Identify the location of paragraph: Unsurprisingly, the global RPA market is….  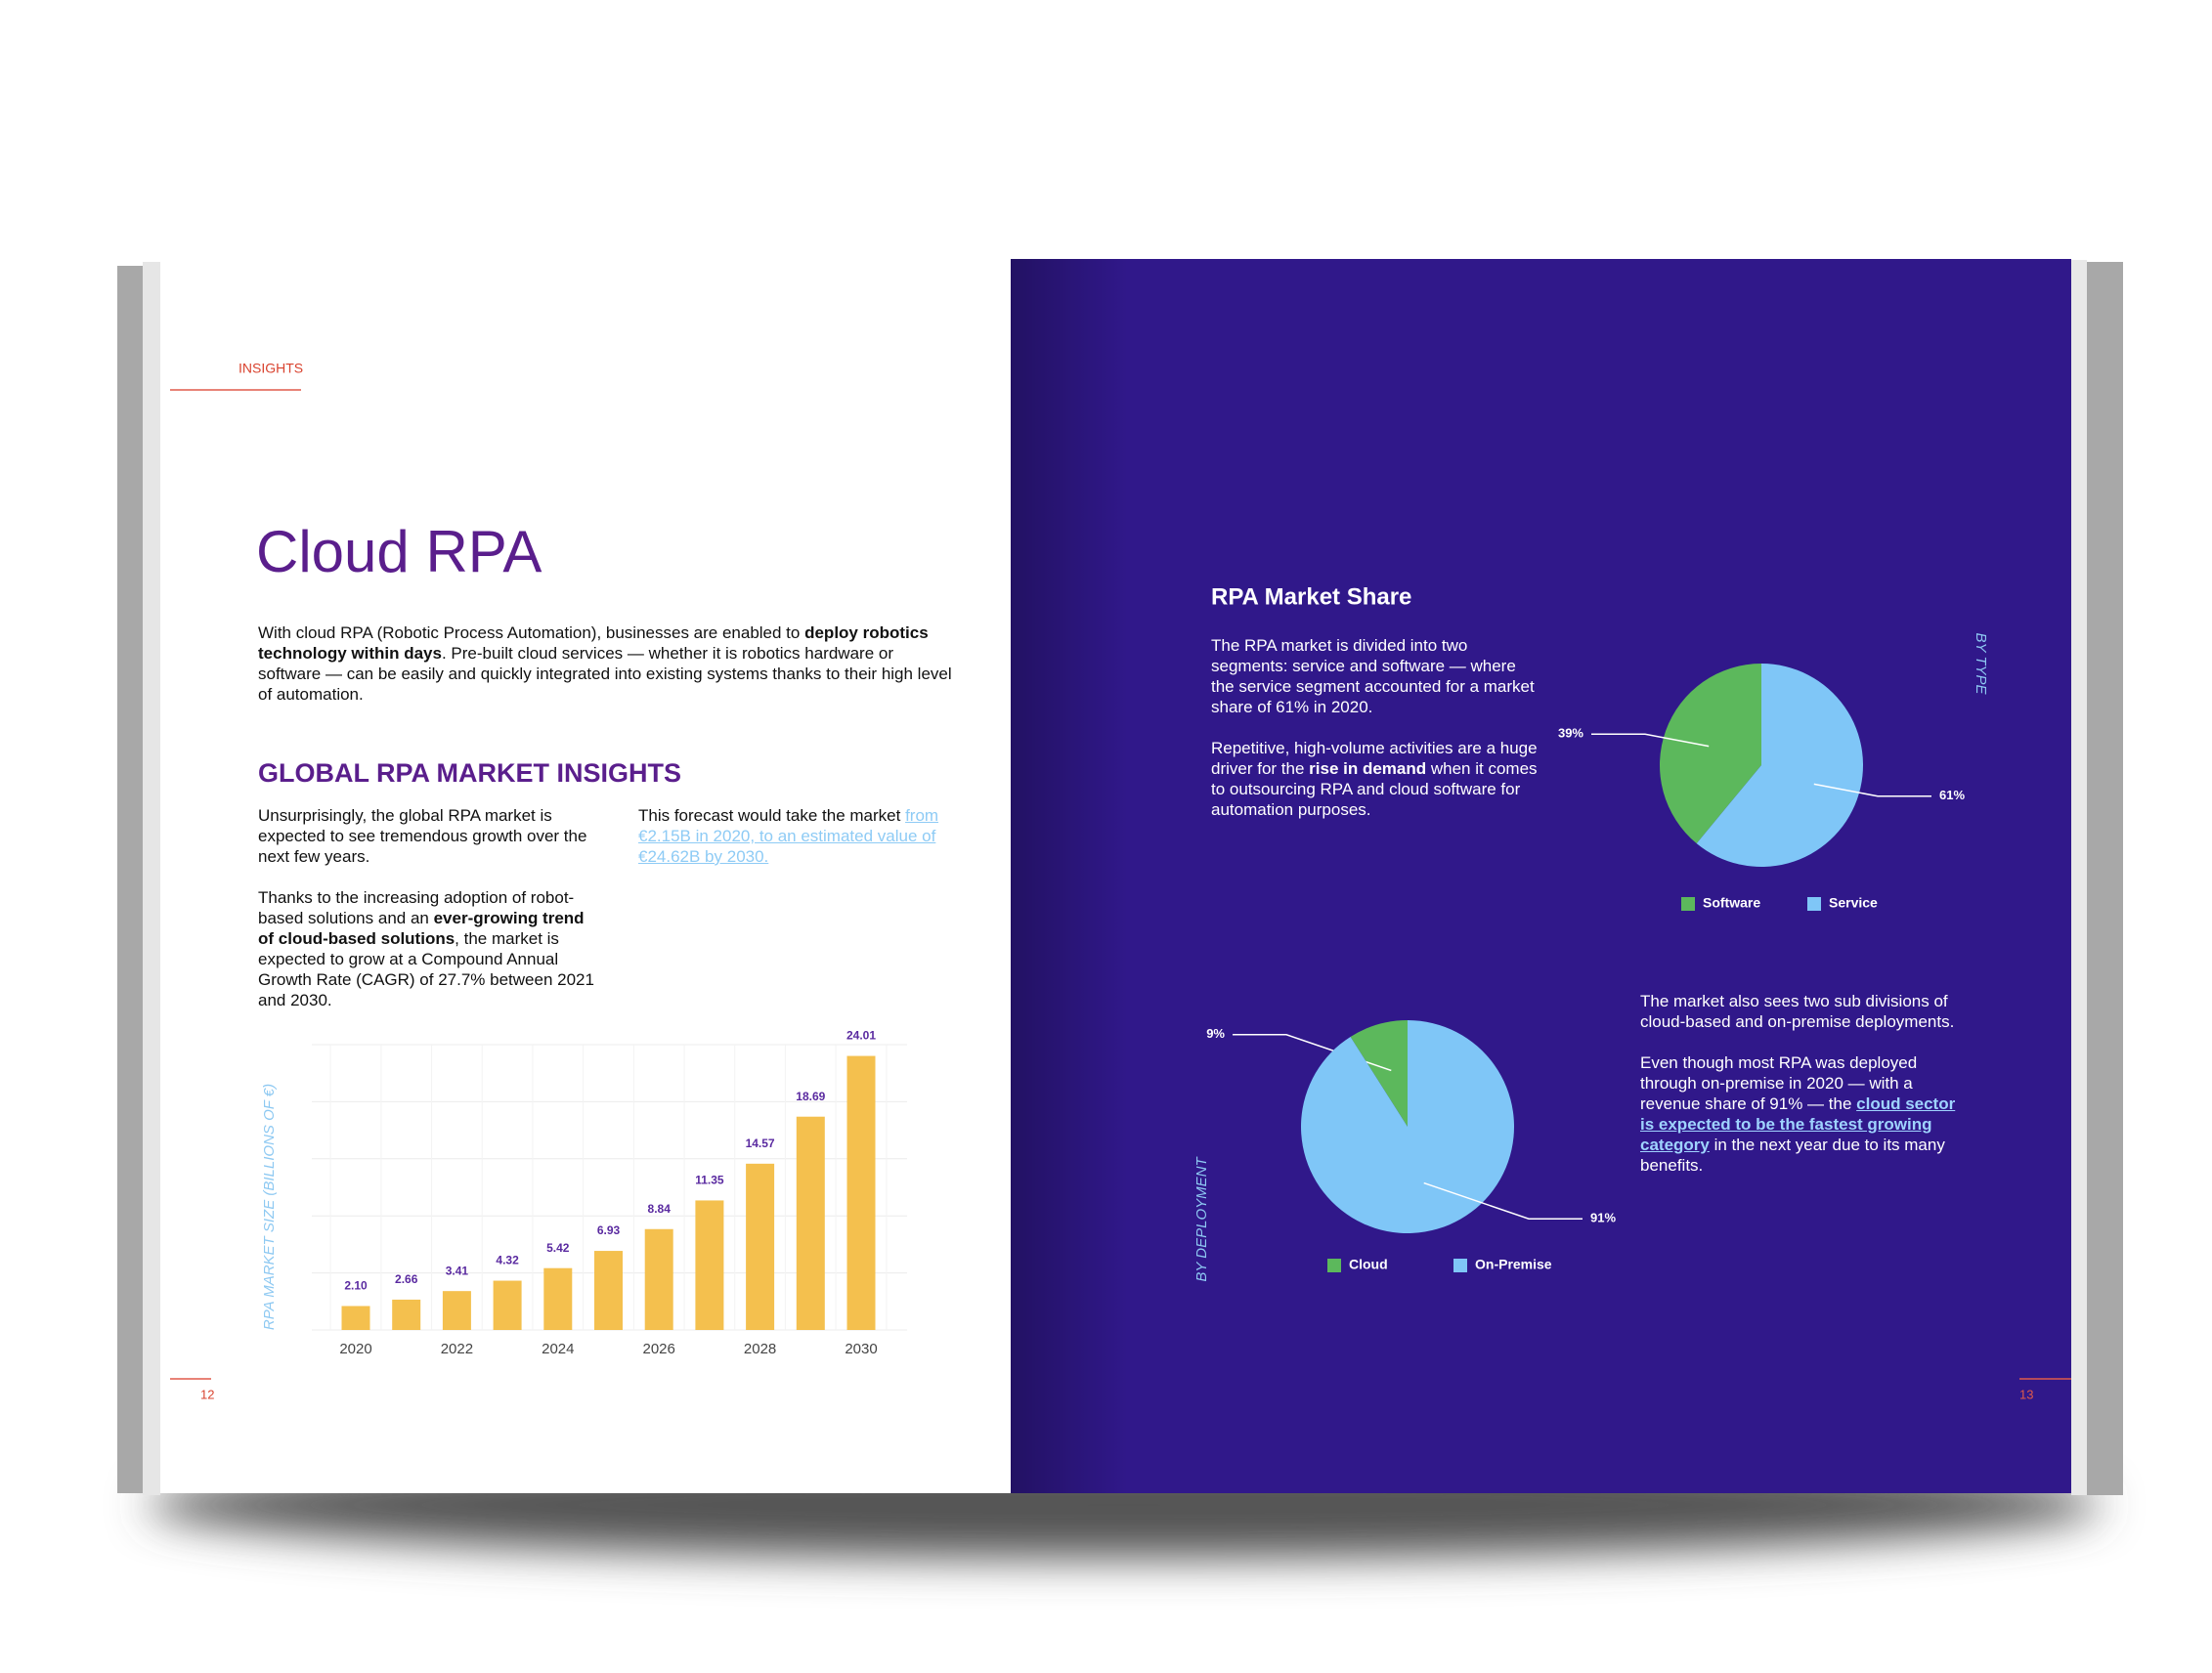
(422, 836).